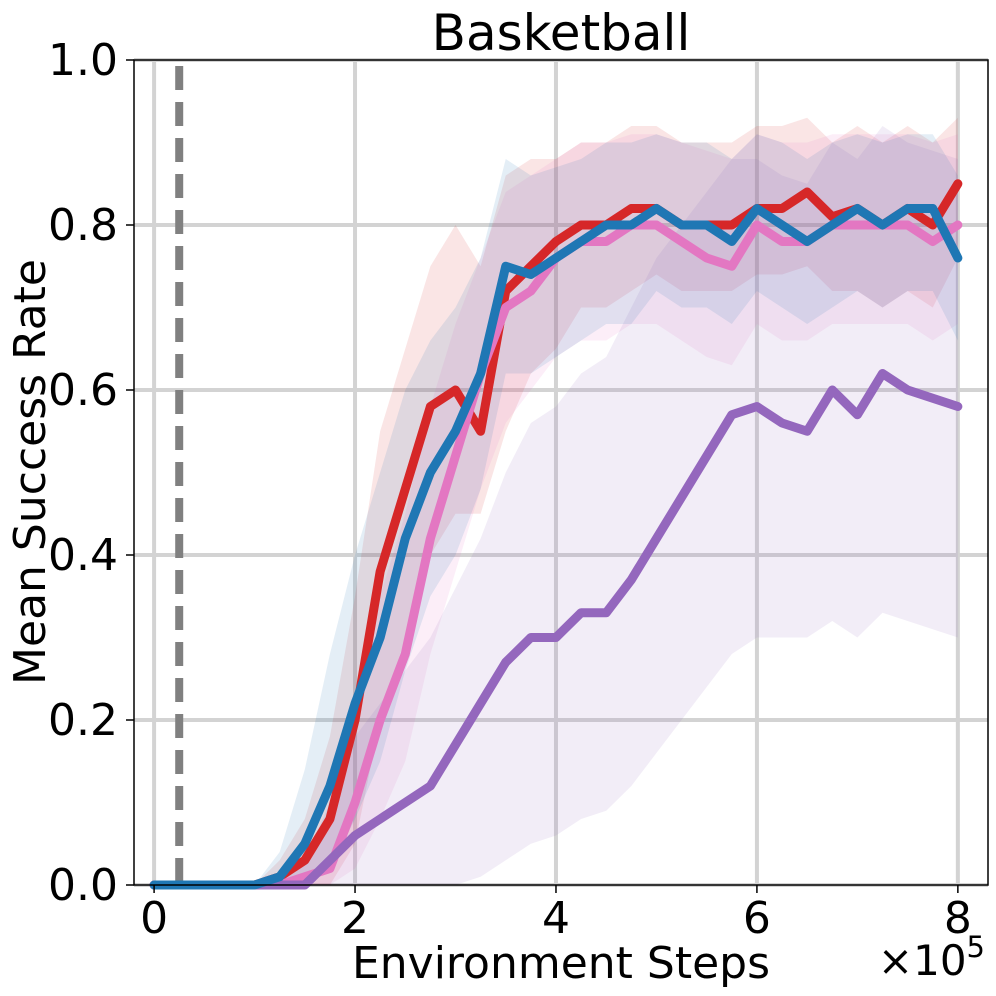 Image resolution: width=996 pixels, height=996 pixels. What do you see at coordinates (83, 885) in the screenshot?
I see `y-tick-label-0: 0.0` at bounding box center [83, 885].